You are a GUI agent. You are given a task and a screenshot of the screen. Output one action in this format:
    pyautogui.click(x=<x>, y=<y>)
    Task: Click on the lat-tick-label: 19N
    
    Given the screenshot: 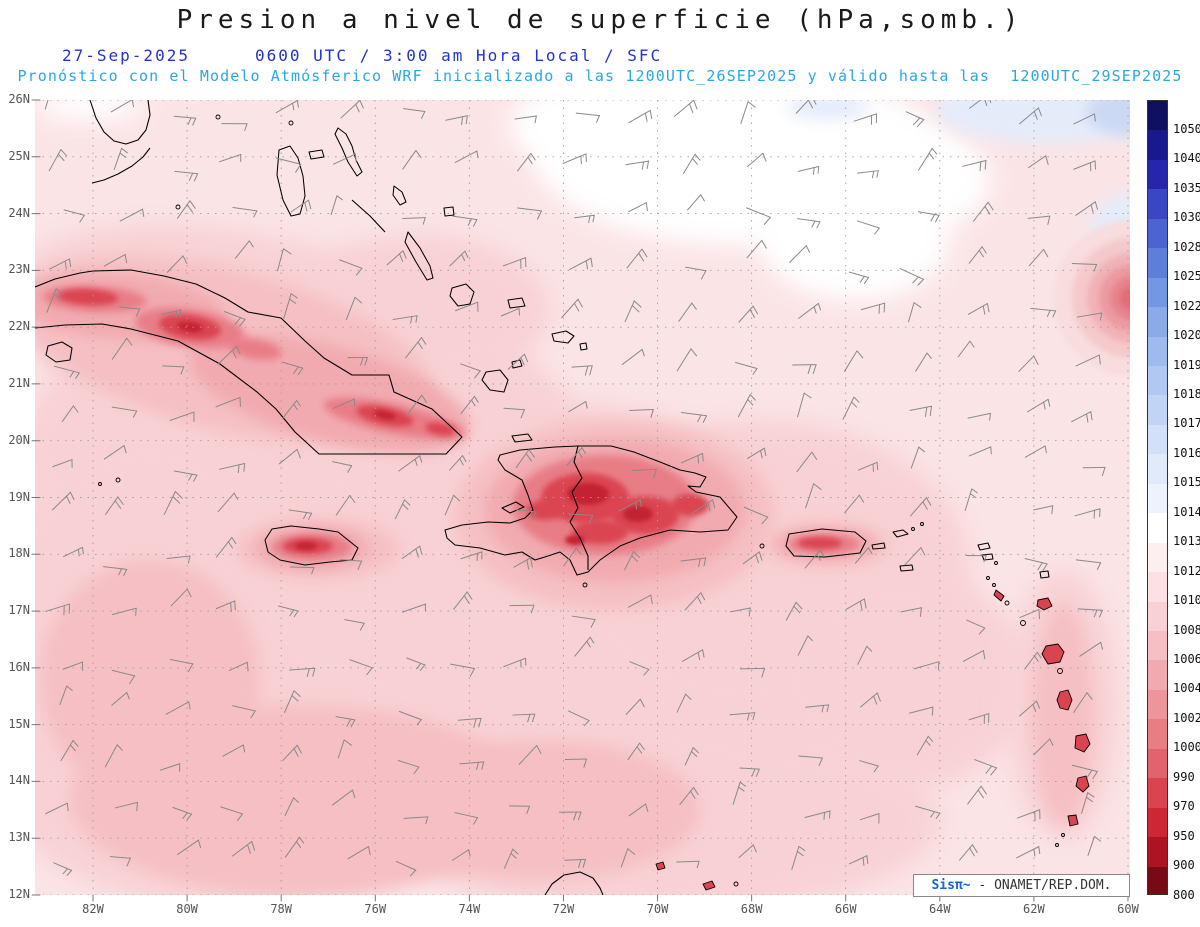 What is the action you would take?
    pyautogui.click(x=19, y=496)
    